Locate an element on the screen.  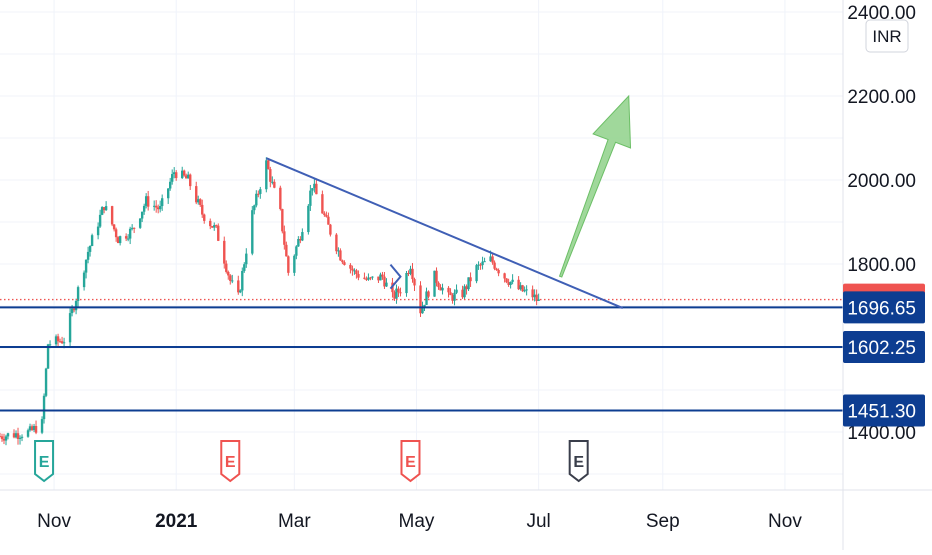
price-tick-label: 1400.00 is located at coordinates (881, 433).